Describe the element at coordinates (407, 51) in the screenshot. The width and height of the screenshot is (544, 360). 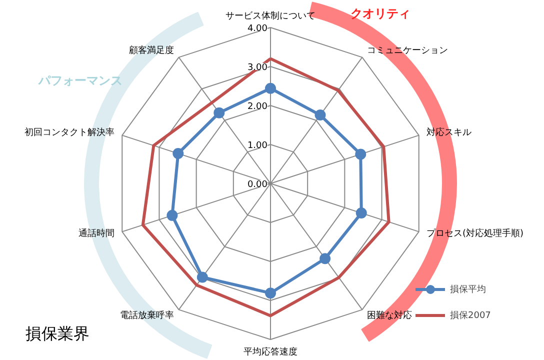
I see `spoke-label: コミュニケーション` at that location.